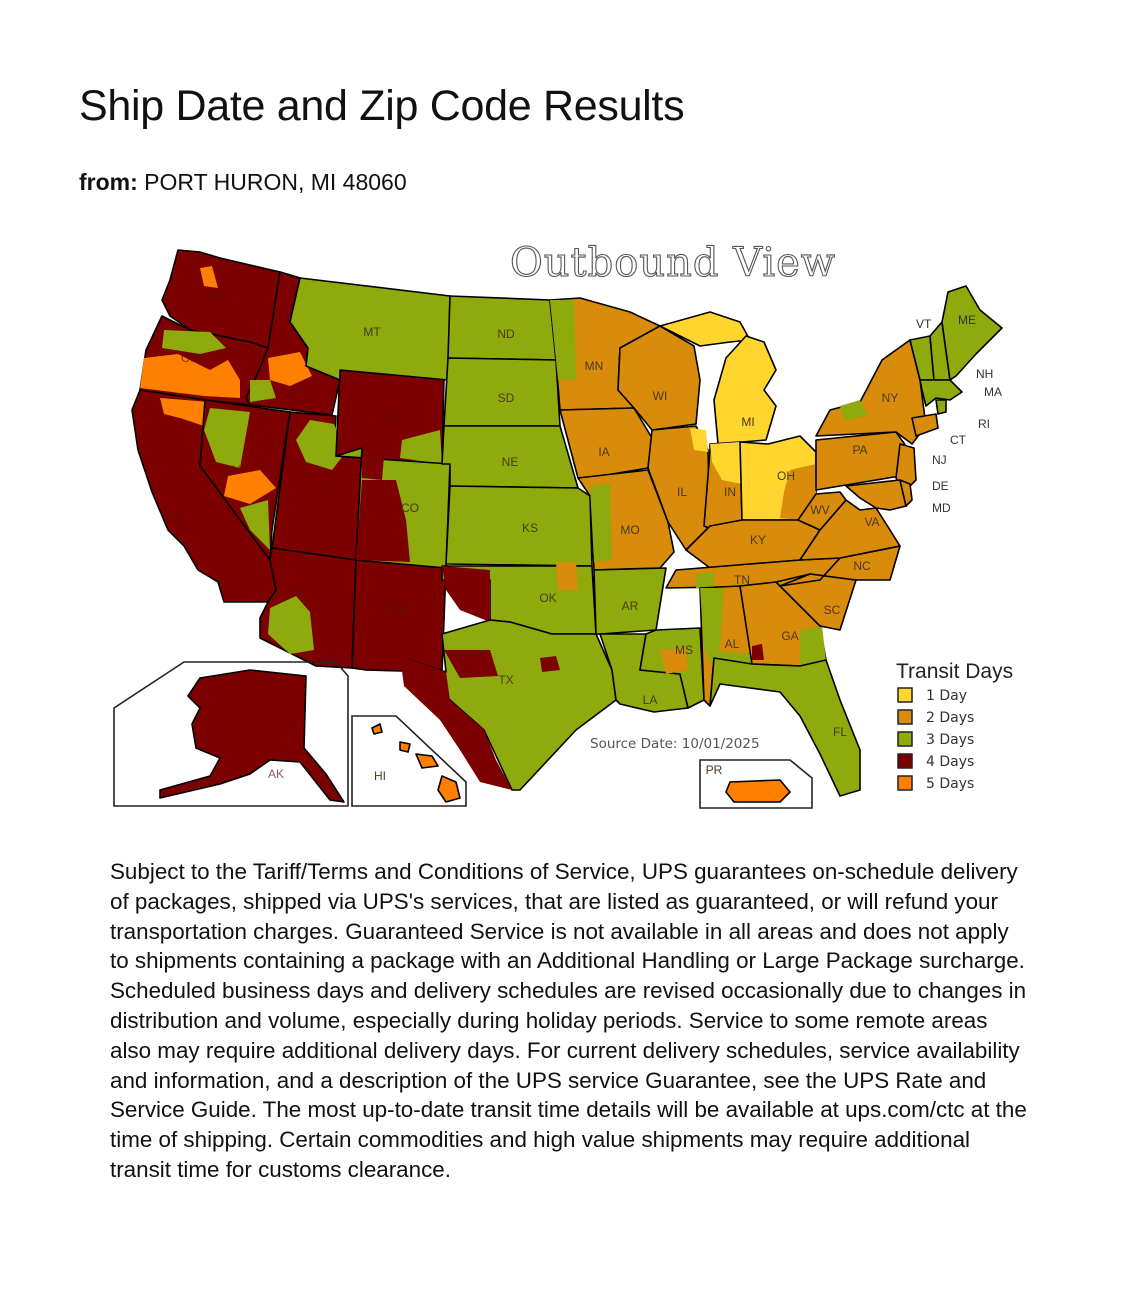 This screenshot has height=1300, width=1130. I want to click on state-label-wv: WV, so click(819, 510).